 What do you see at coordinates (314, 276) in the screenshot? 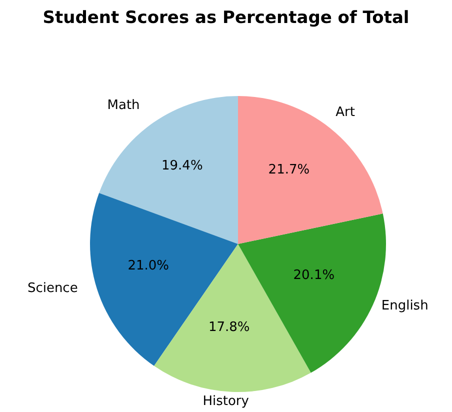
I see `data-label: 20.1%` at bounding box center [314, 276].